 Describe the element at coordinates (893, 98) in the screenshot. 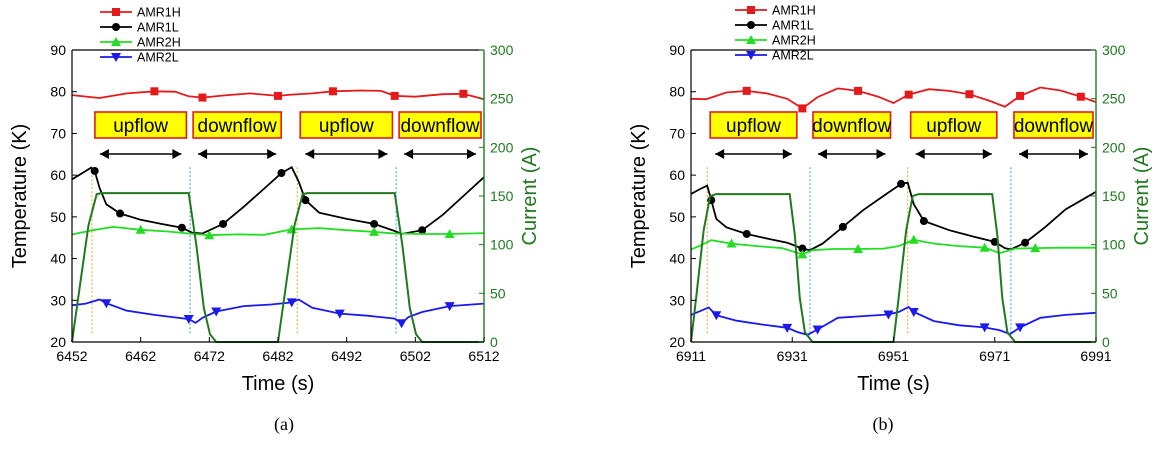

I see `series-line-amr1h` at that location.